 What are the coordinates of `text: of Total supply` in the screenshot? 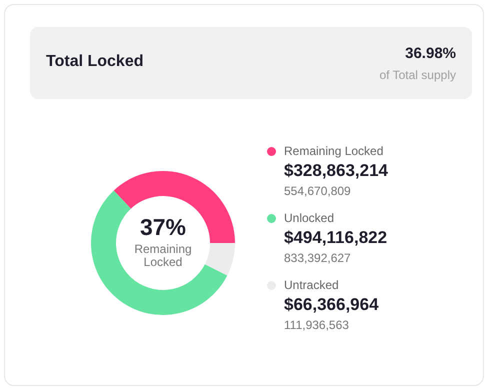 It's located at (418, 75).